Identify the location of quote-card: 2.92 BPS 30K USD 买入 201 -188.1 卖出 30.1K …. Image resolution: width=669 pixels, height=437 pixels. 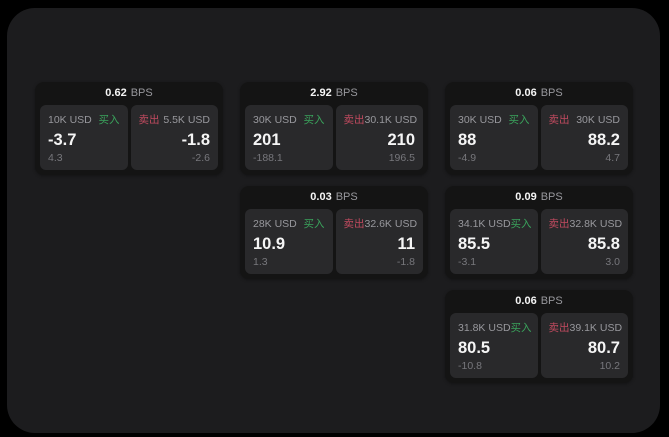
(334, 128).